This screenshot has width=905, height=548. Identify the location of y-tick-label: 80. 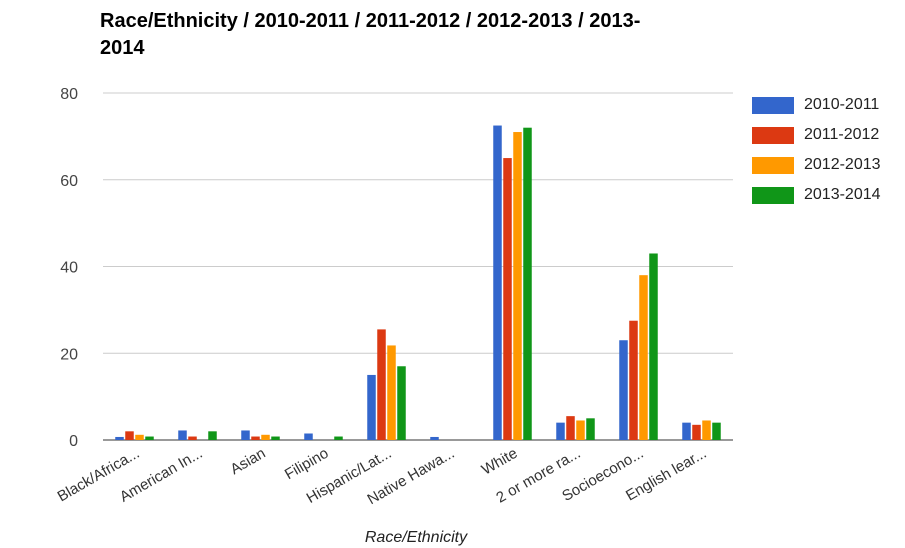
(69, 94).